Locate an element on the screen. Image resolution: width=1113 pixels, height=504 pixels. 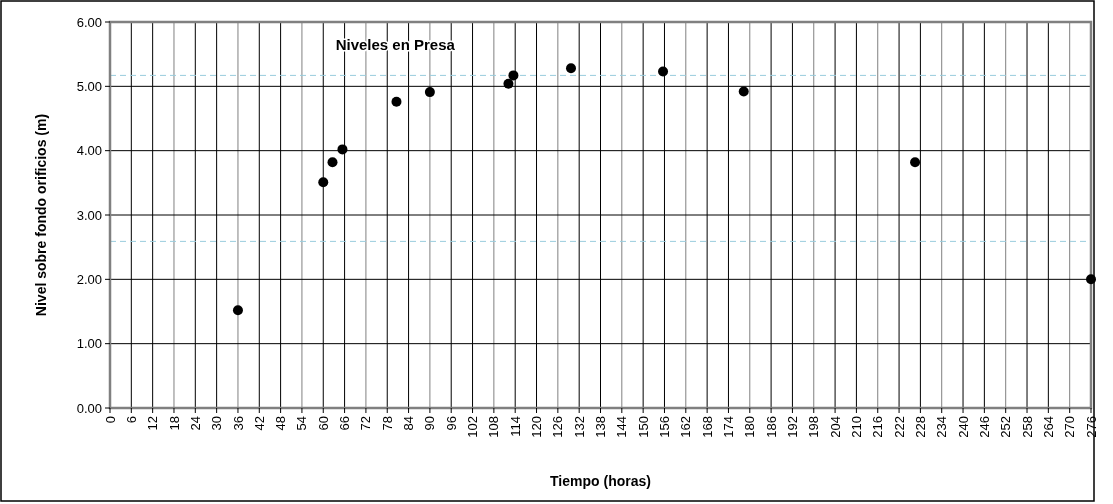
y-axis-title: Nivel sobre fondo orificios (m) is located at coordinates (41, 215).